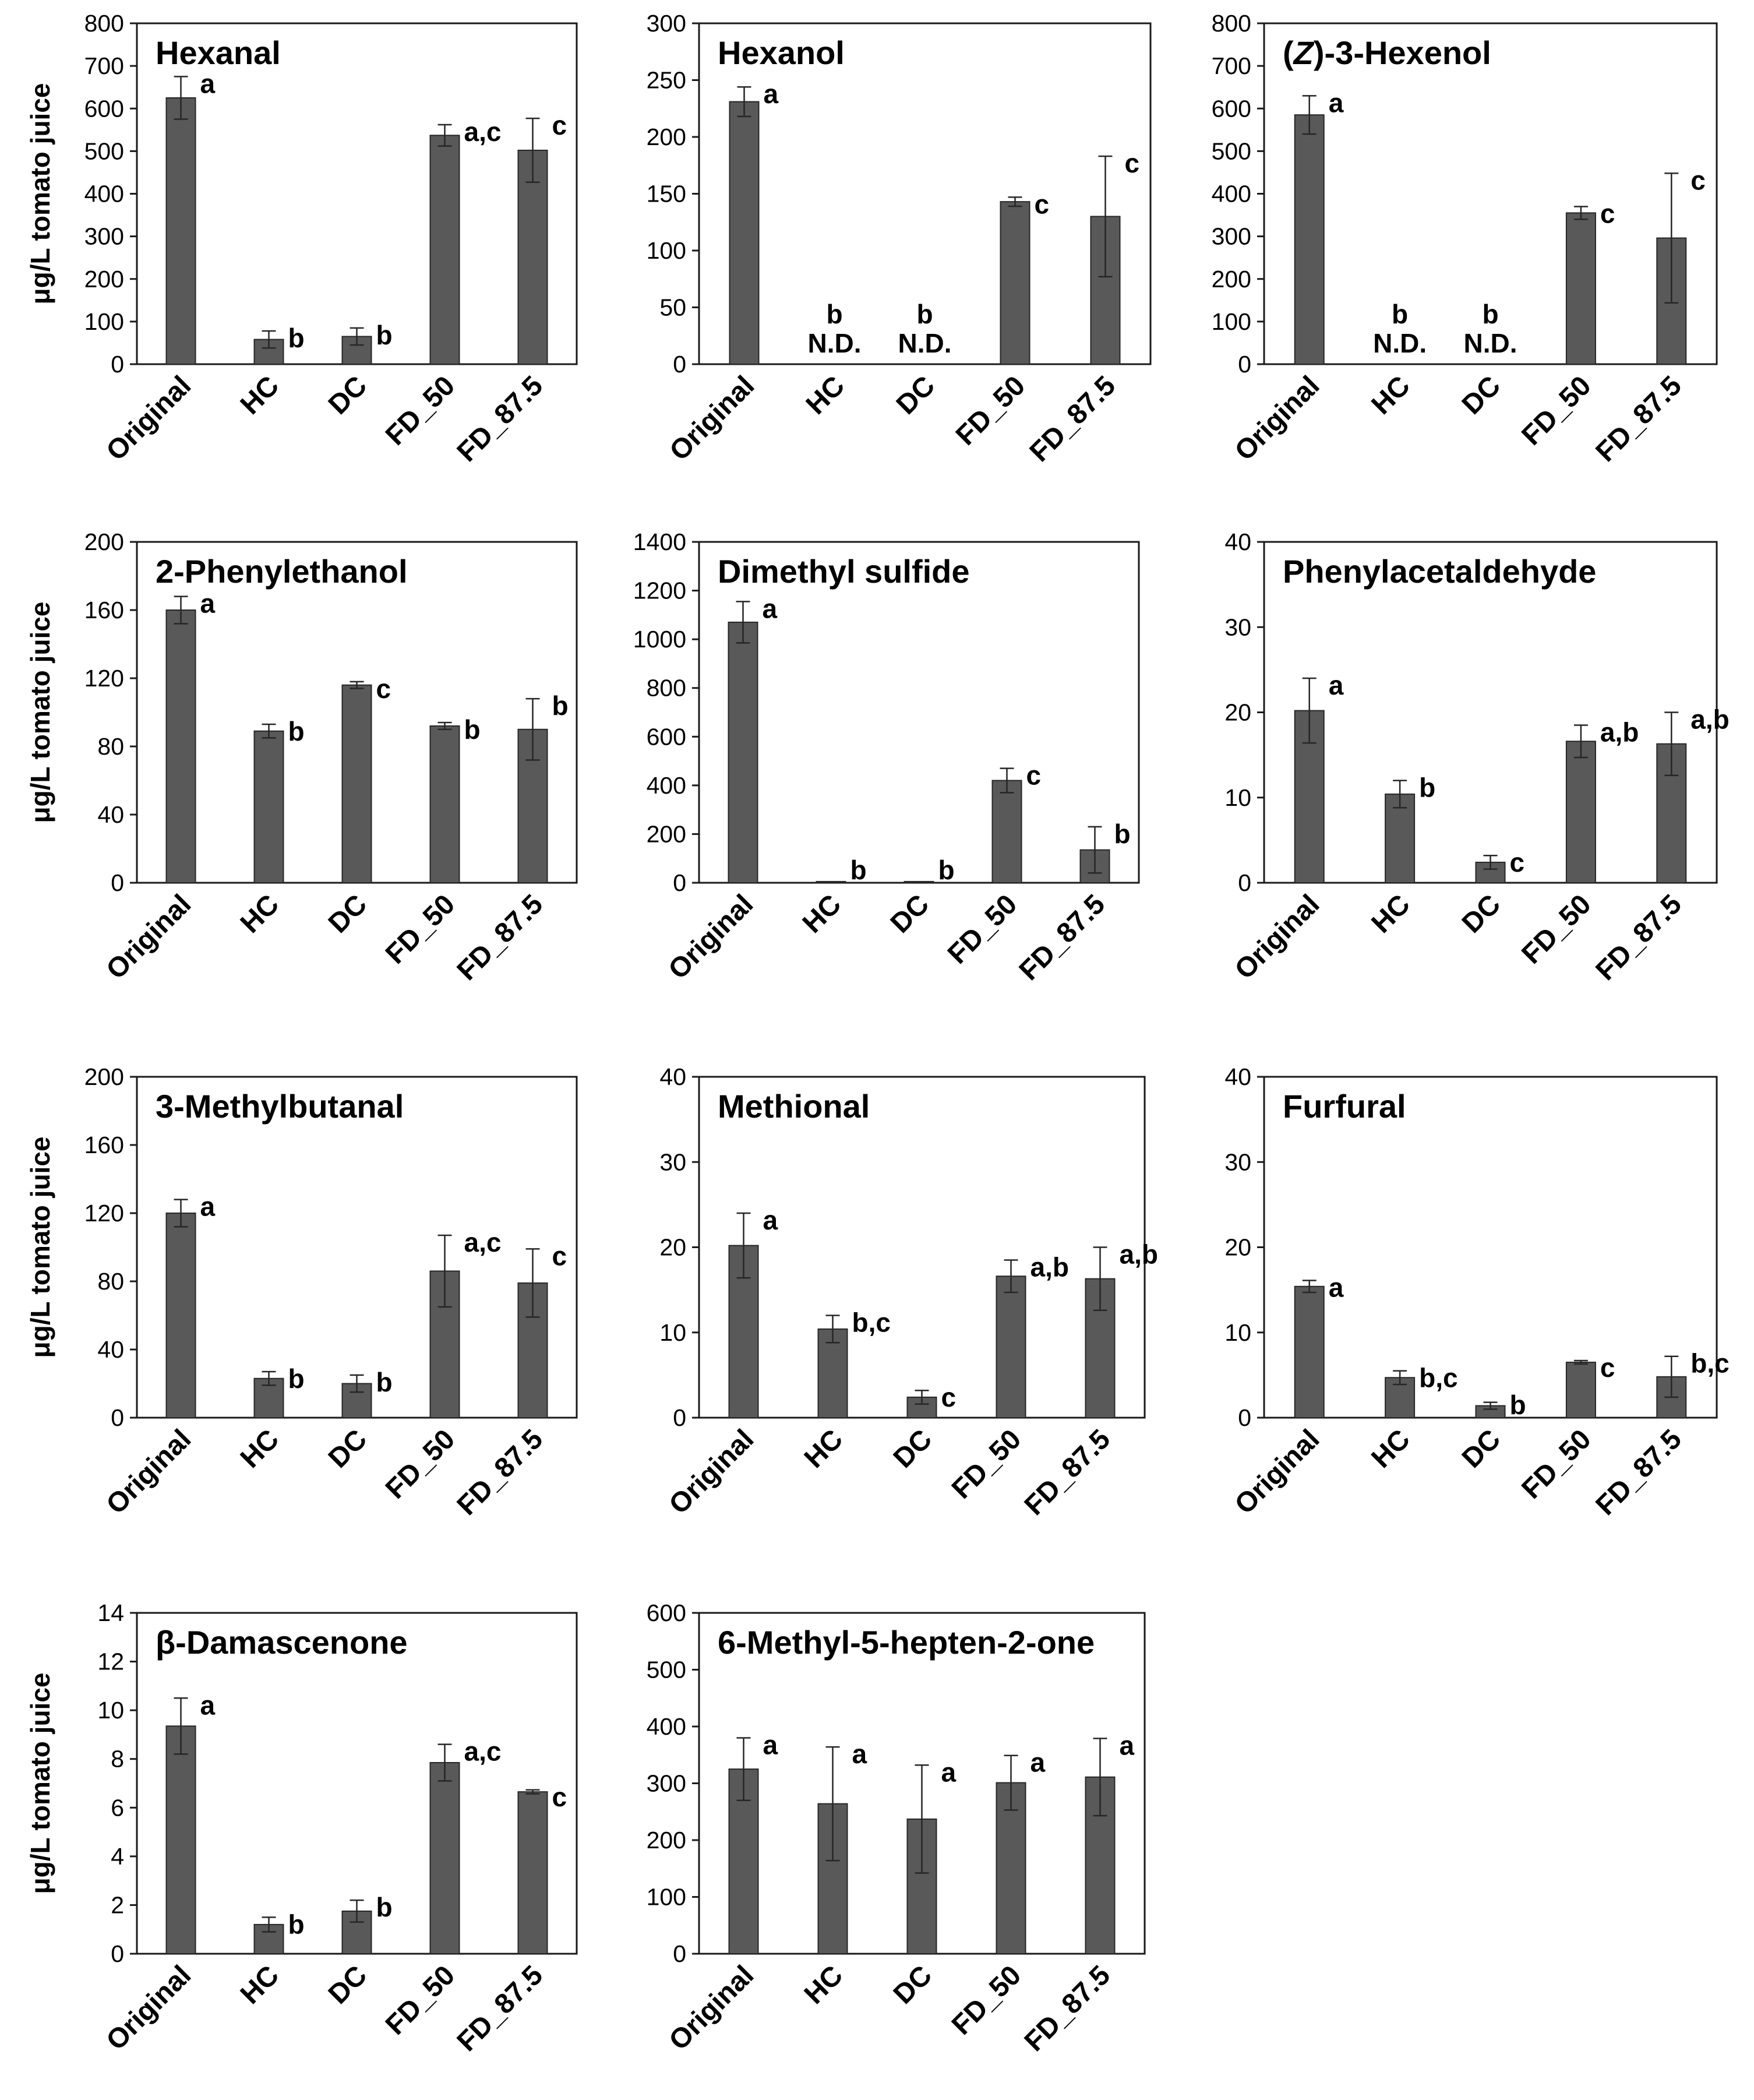  What do you see at coordinates (218, 52) in the screenshot?
I see `chart-title: Hexanal` at bounding box center [218, 52].